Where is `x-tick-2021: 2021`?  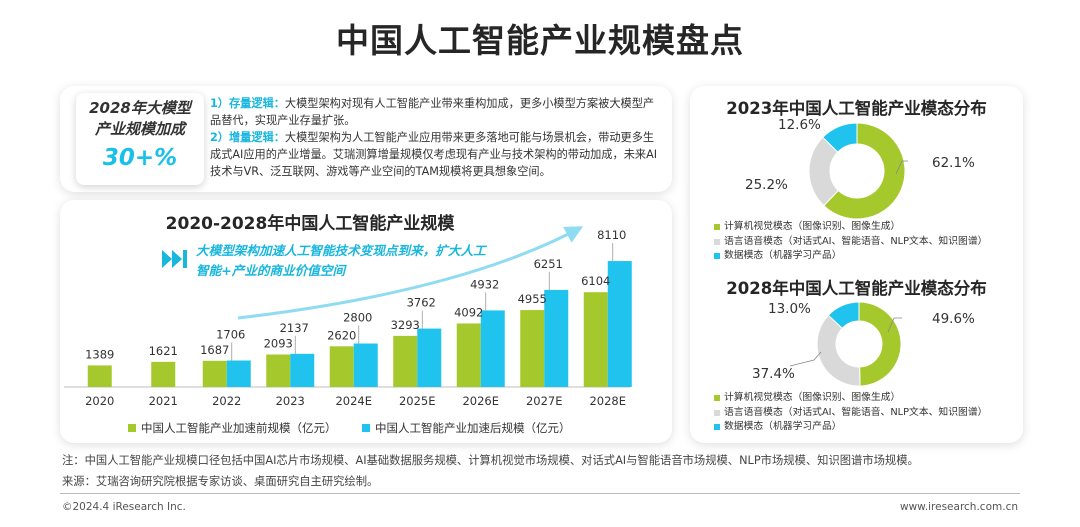
x-tick-2021: 2021 is located at coordinates (163, 401).